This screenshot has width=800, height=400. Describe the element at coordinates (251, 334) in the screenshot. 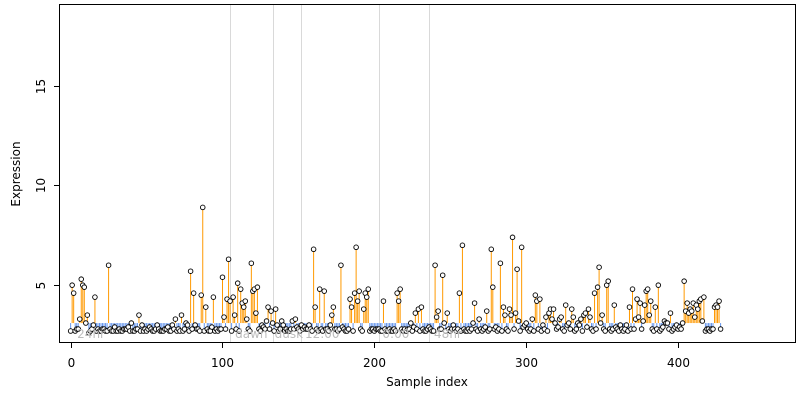

I see `group-label: dawn` at that location.